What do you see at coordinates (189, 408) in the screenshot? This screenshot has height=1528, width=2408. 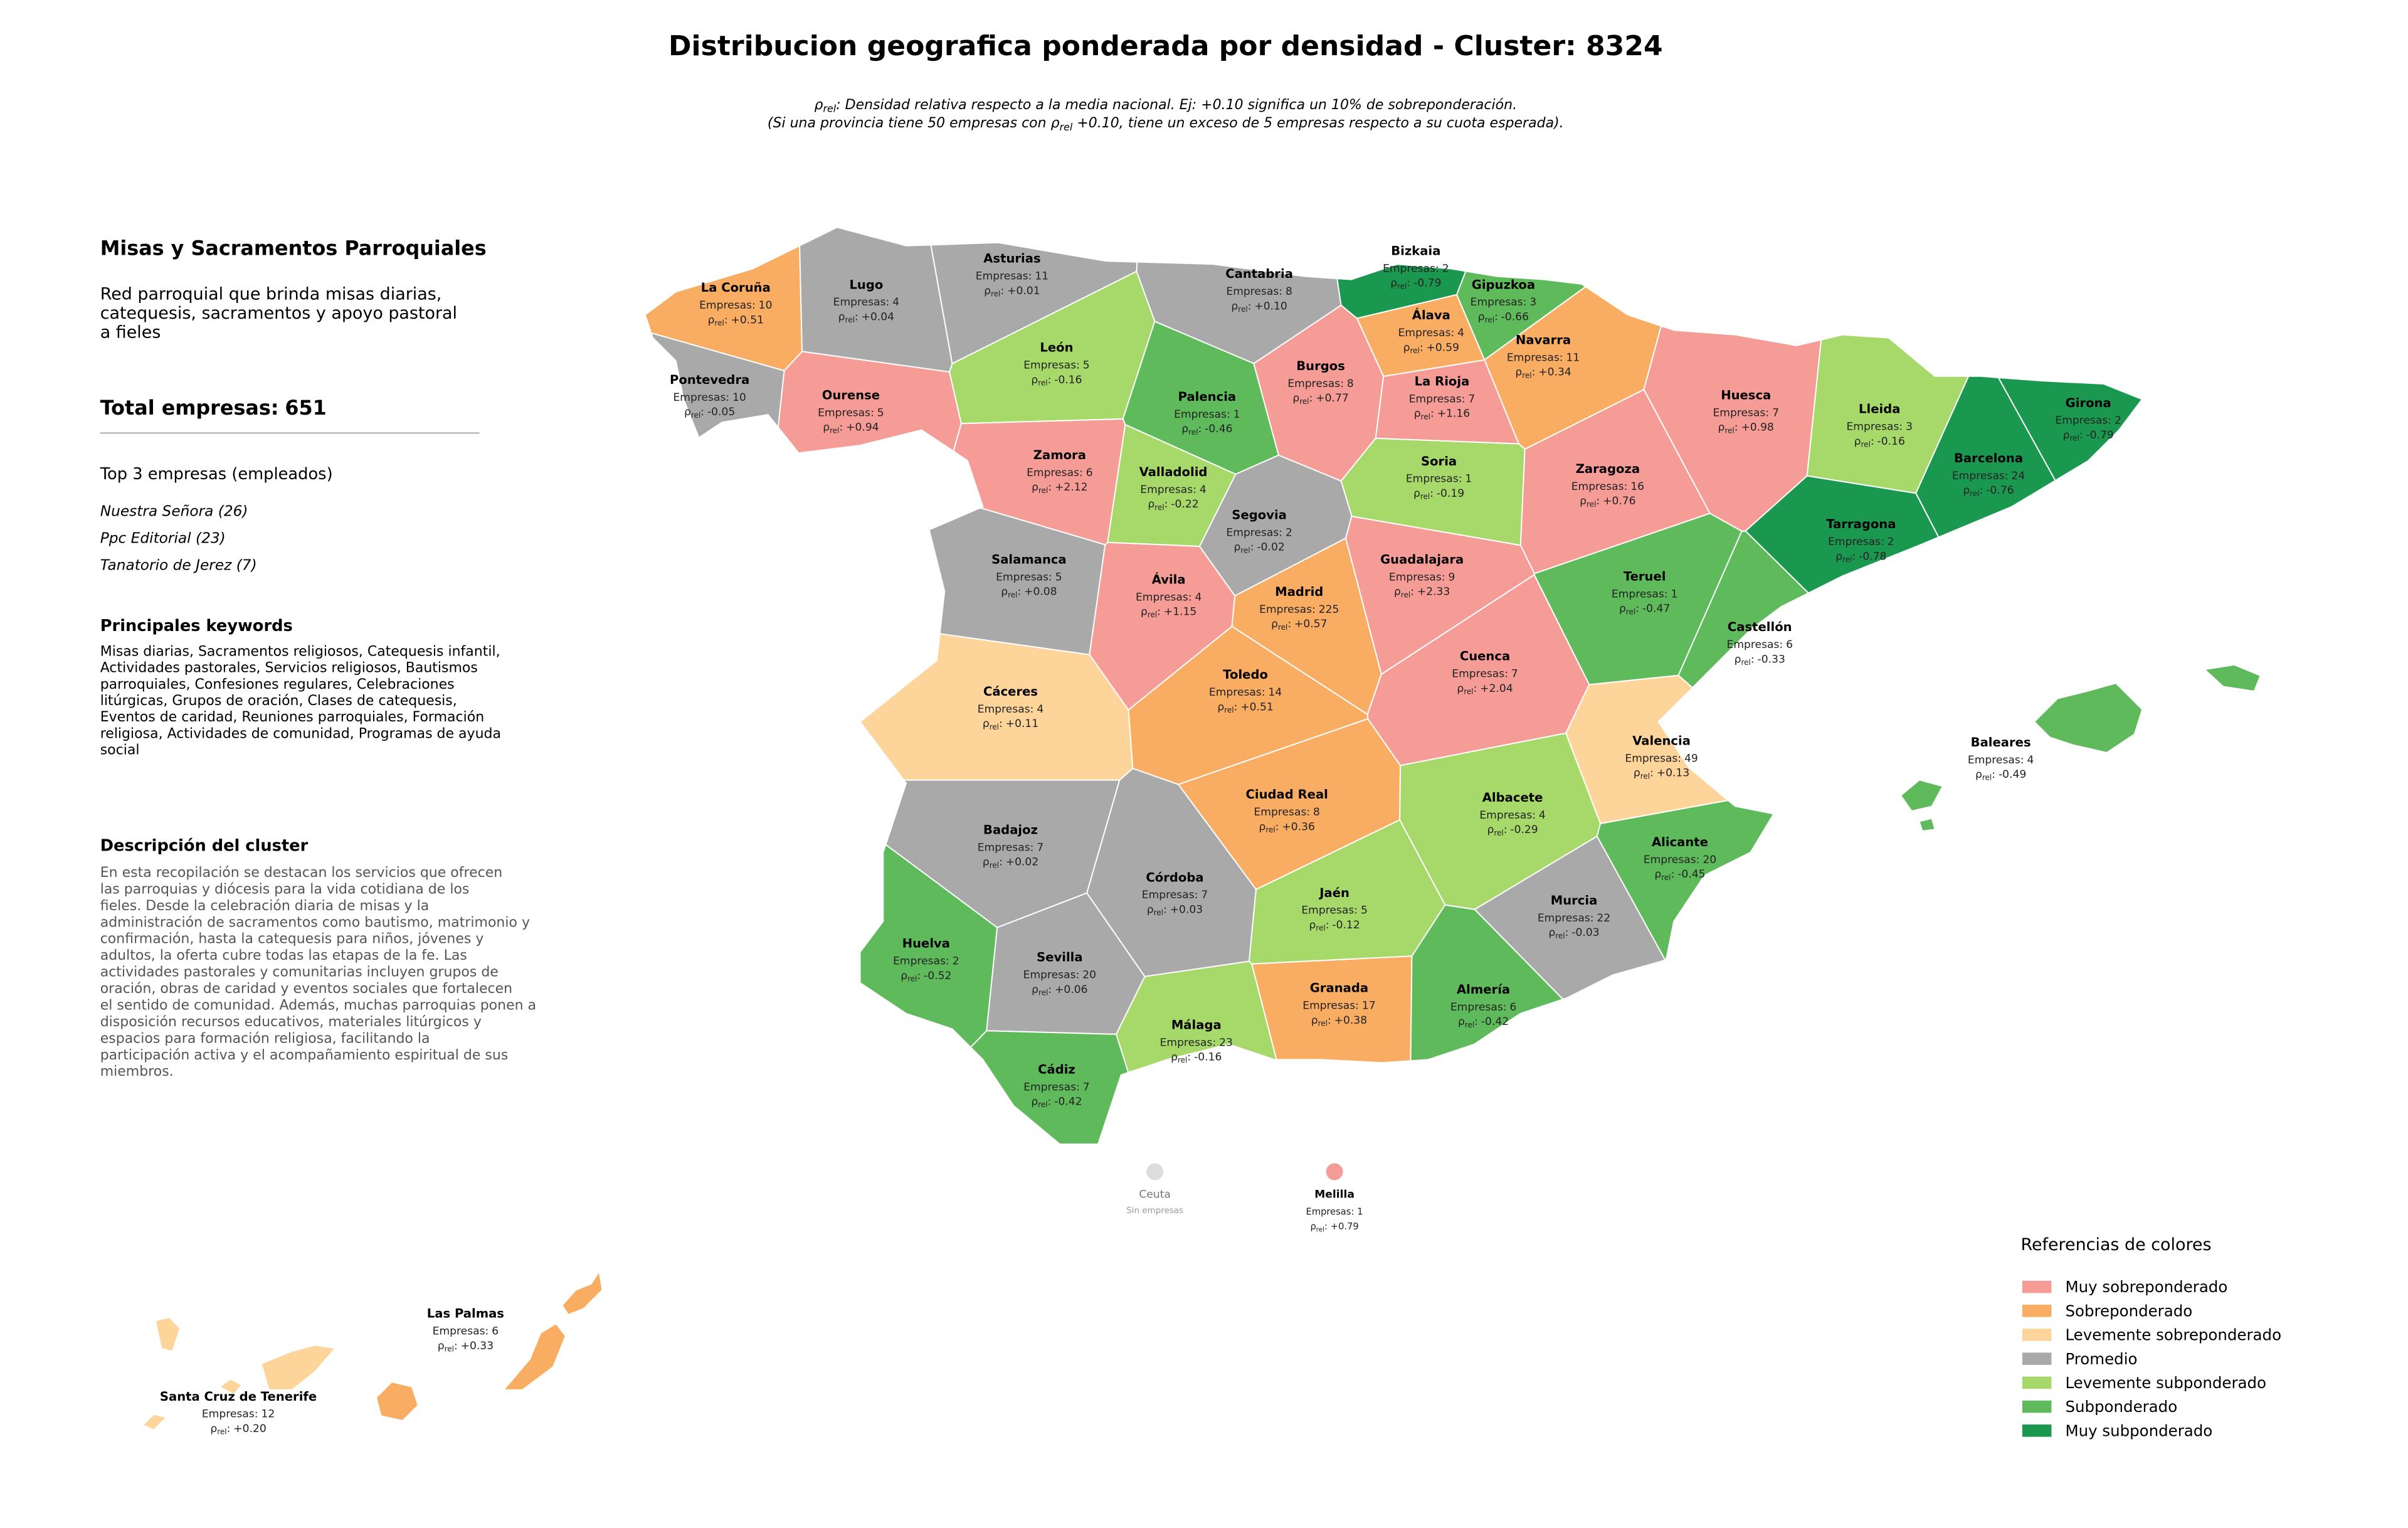 I see `total-label: Total empresas:` at bounding box center [189, 408].